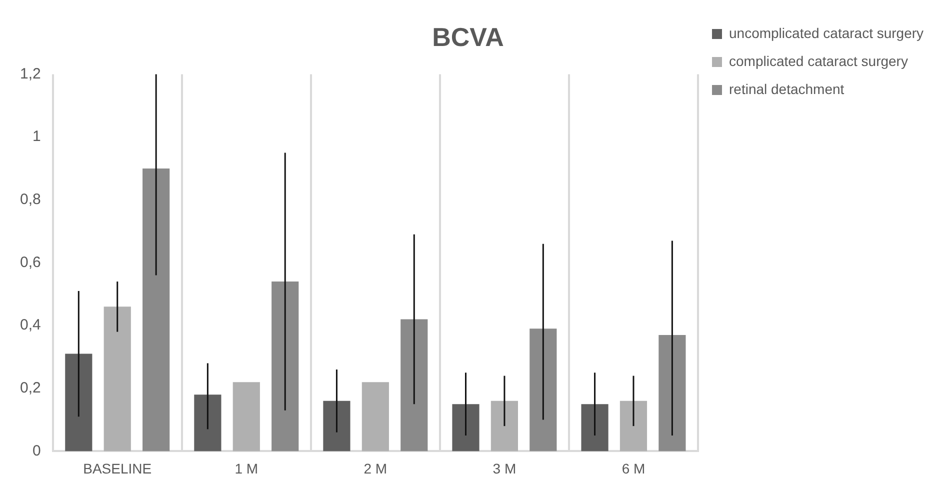 This screenshot has height=497, width=949. Describe the element at coordinates (246, 468) in the screenshot. I see `x-tick-label: 1 M` at that location.